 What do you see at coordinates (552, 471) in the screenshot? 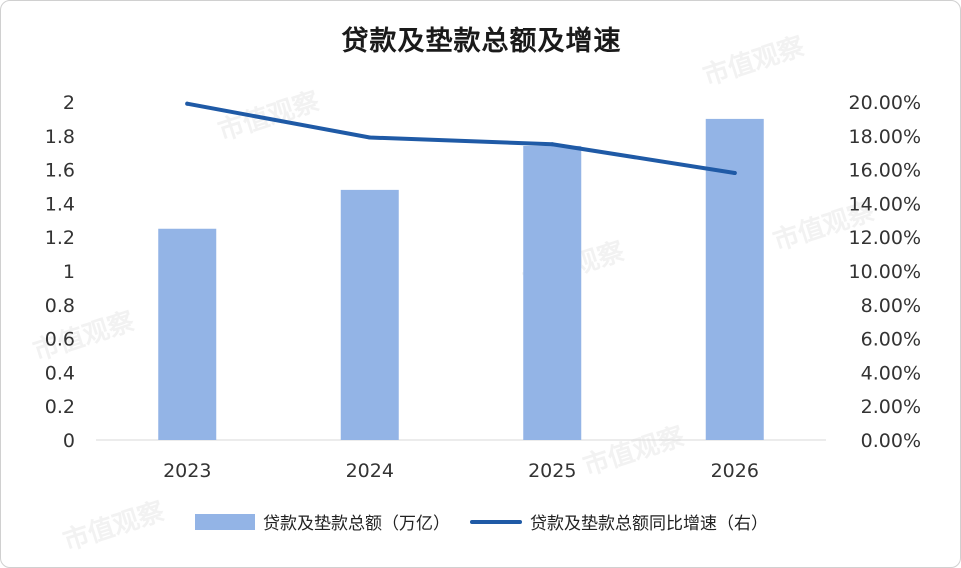
I see `x-tick-label: 2025` at bounding box center [552, 471].